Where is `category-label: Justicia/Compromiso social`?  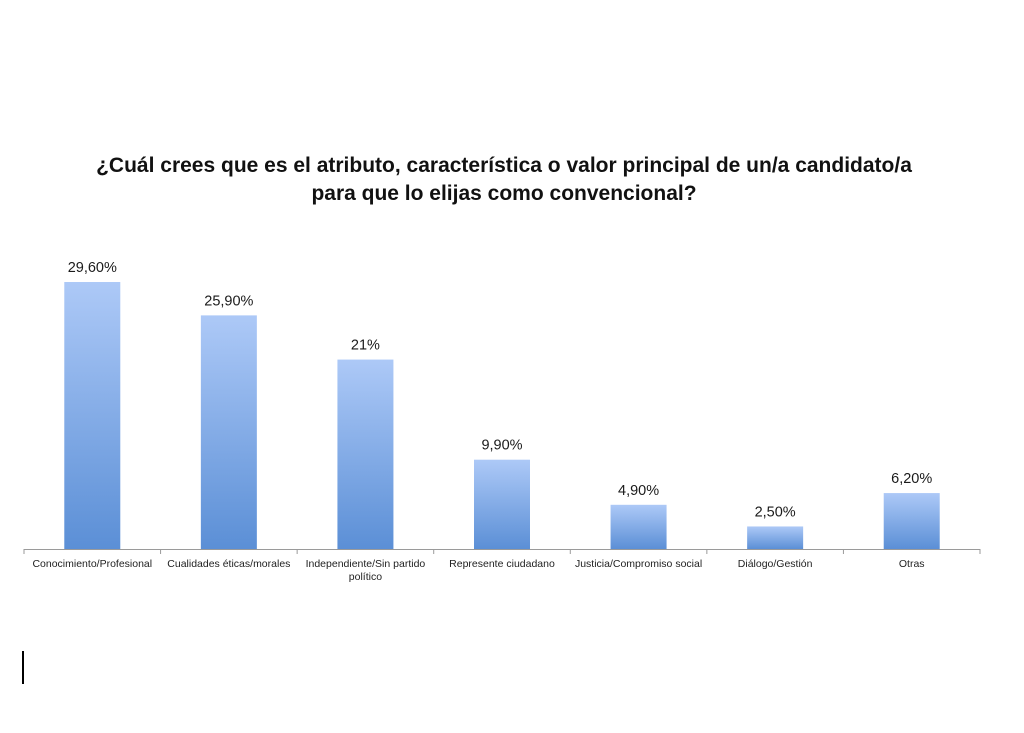 category-label: Justicia/Compromiso social is located at coordinates (638, 564).